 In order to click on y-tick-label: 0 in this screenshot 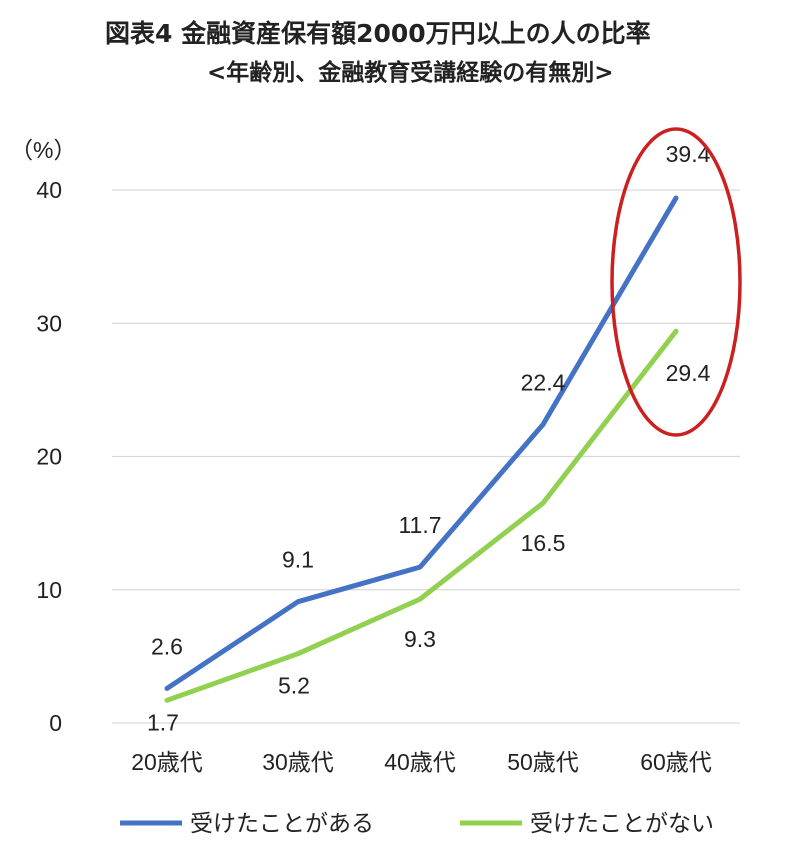, I will do `click(55, 723)`.